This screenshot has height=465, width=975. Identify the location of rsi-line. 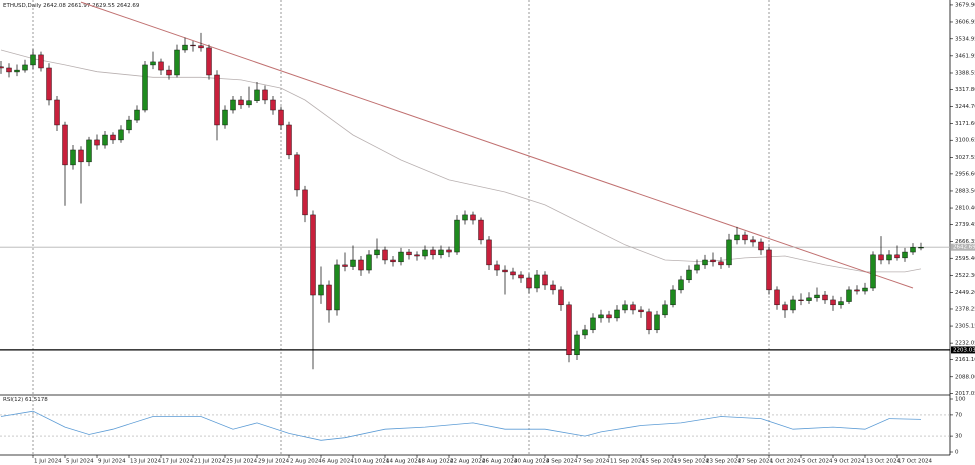
(461, 425).